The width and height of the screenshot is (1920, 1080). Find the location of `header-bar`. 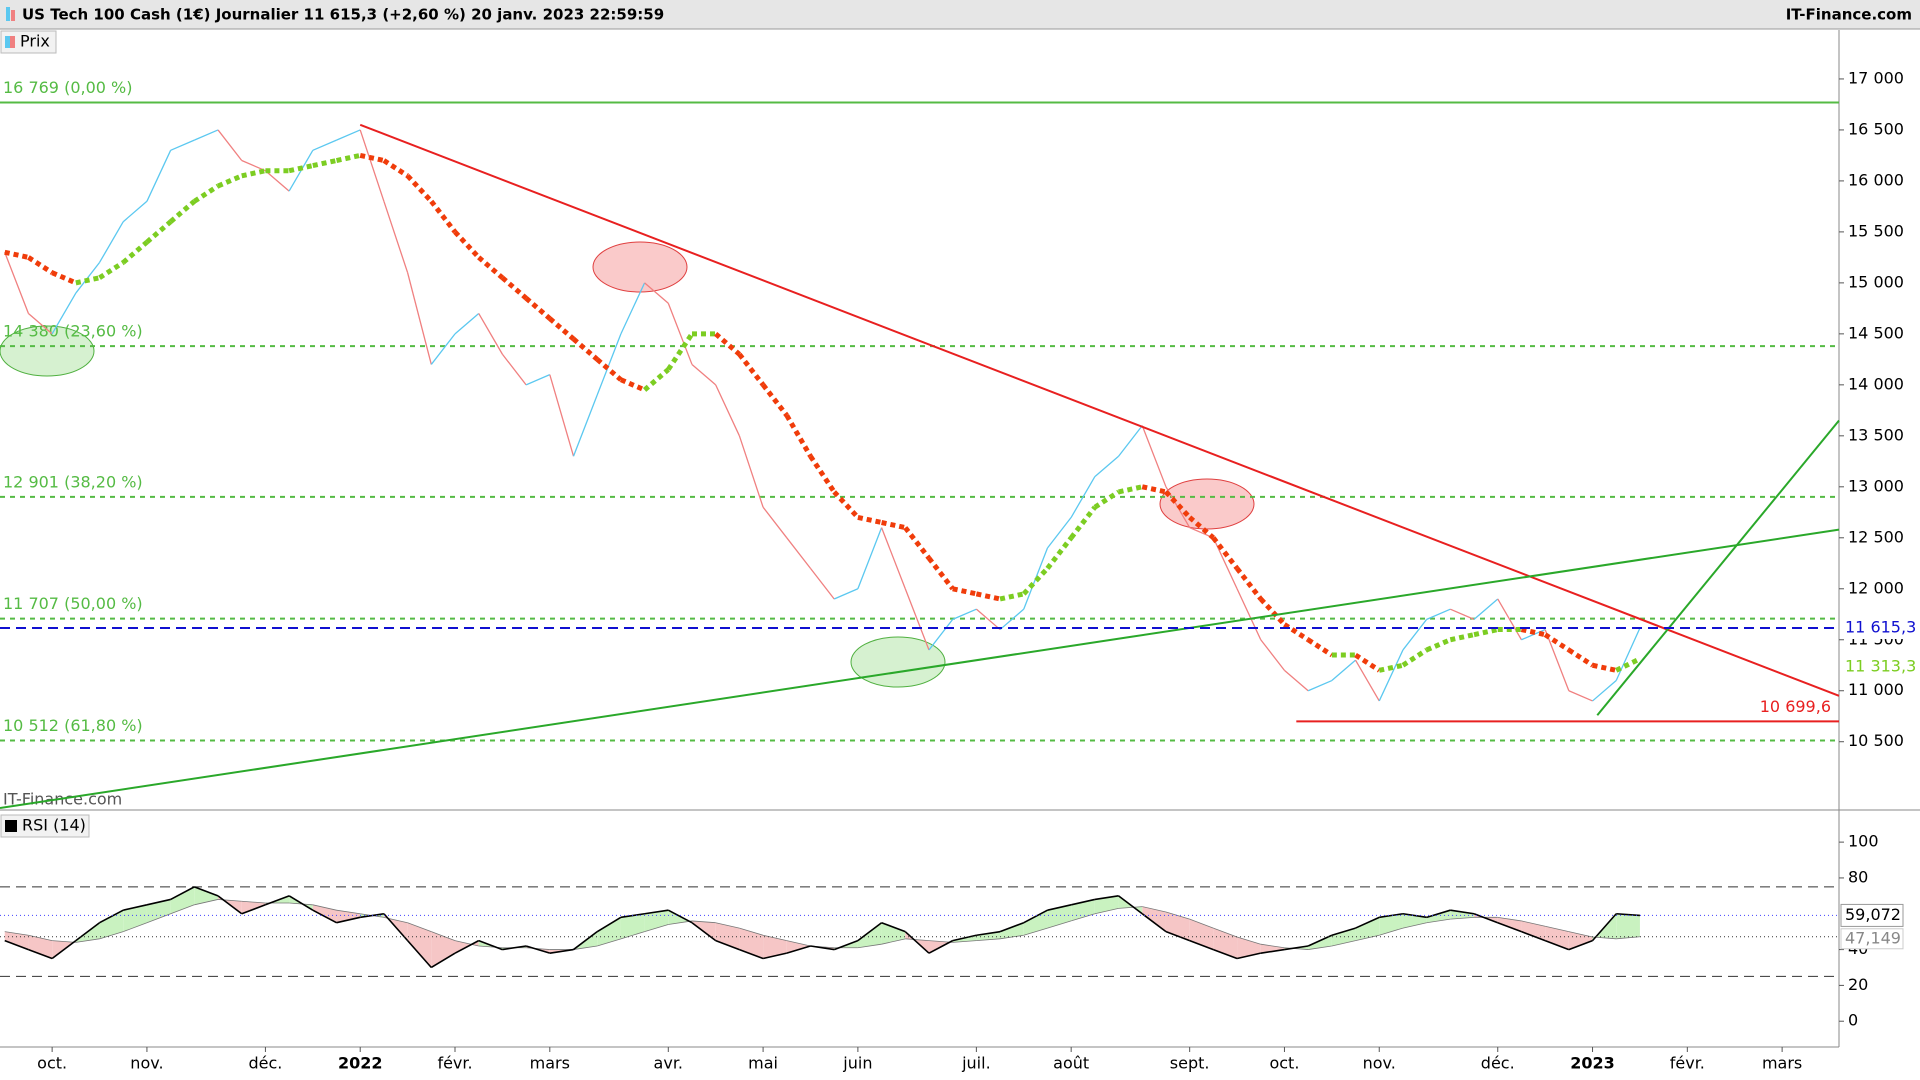

header-bar is located at coordinates (960, 14).